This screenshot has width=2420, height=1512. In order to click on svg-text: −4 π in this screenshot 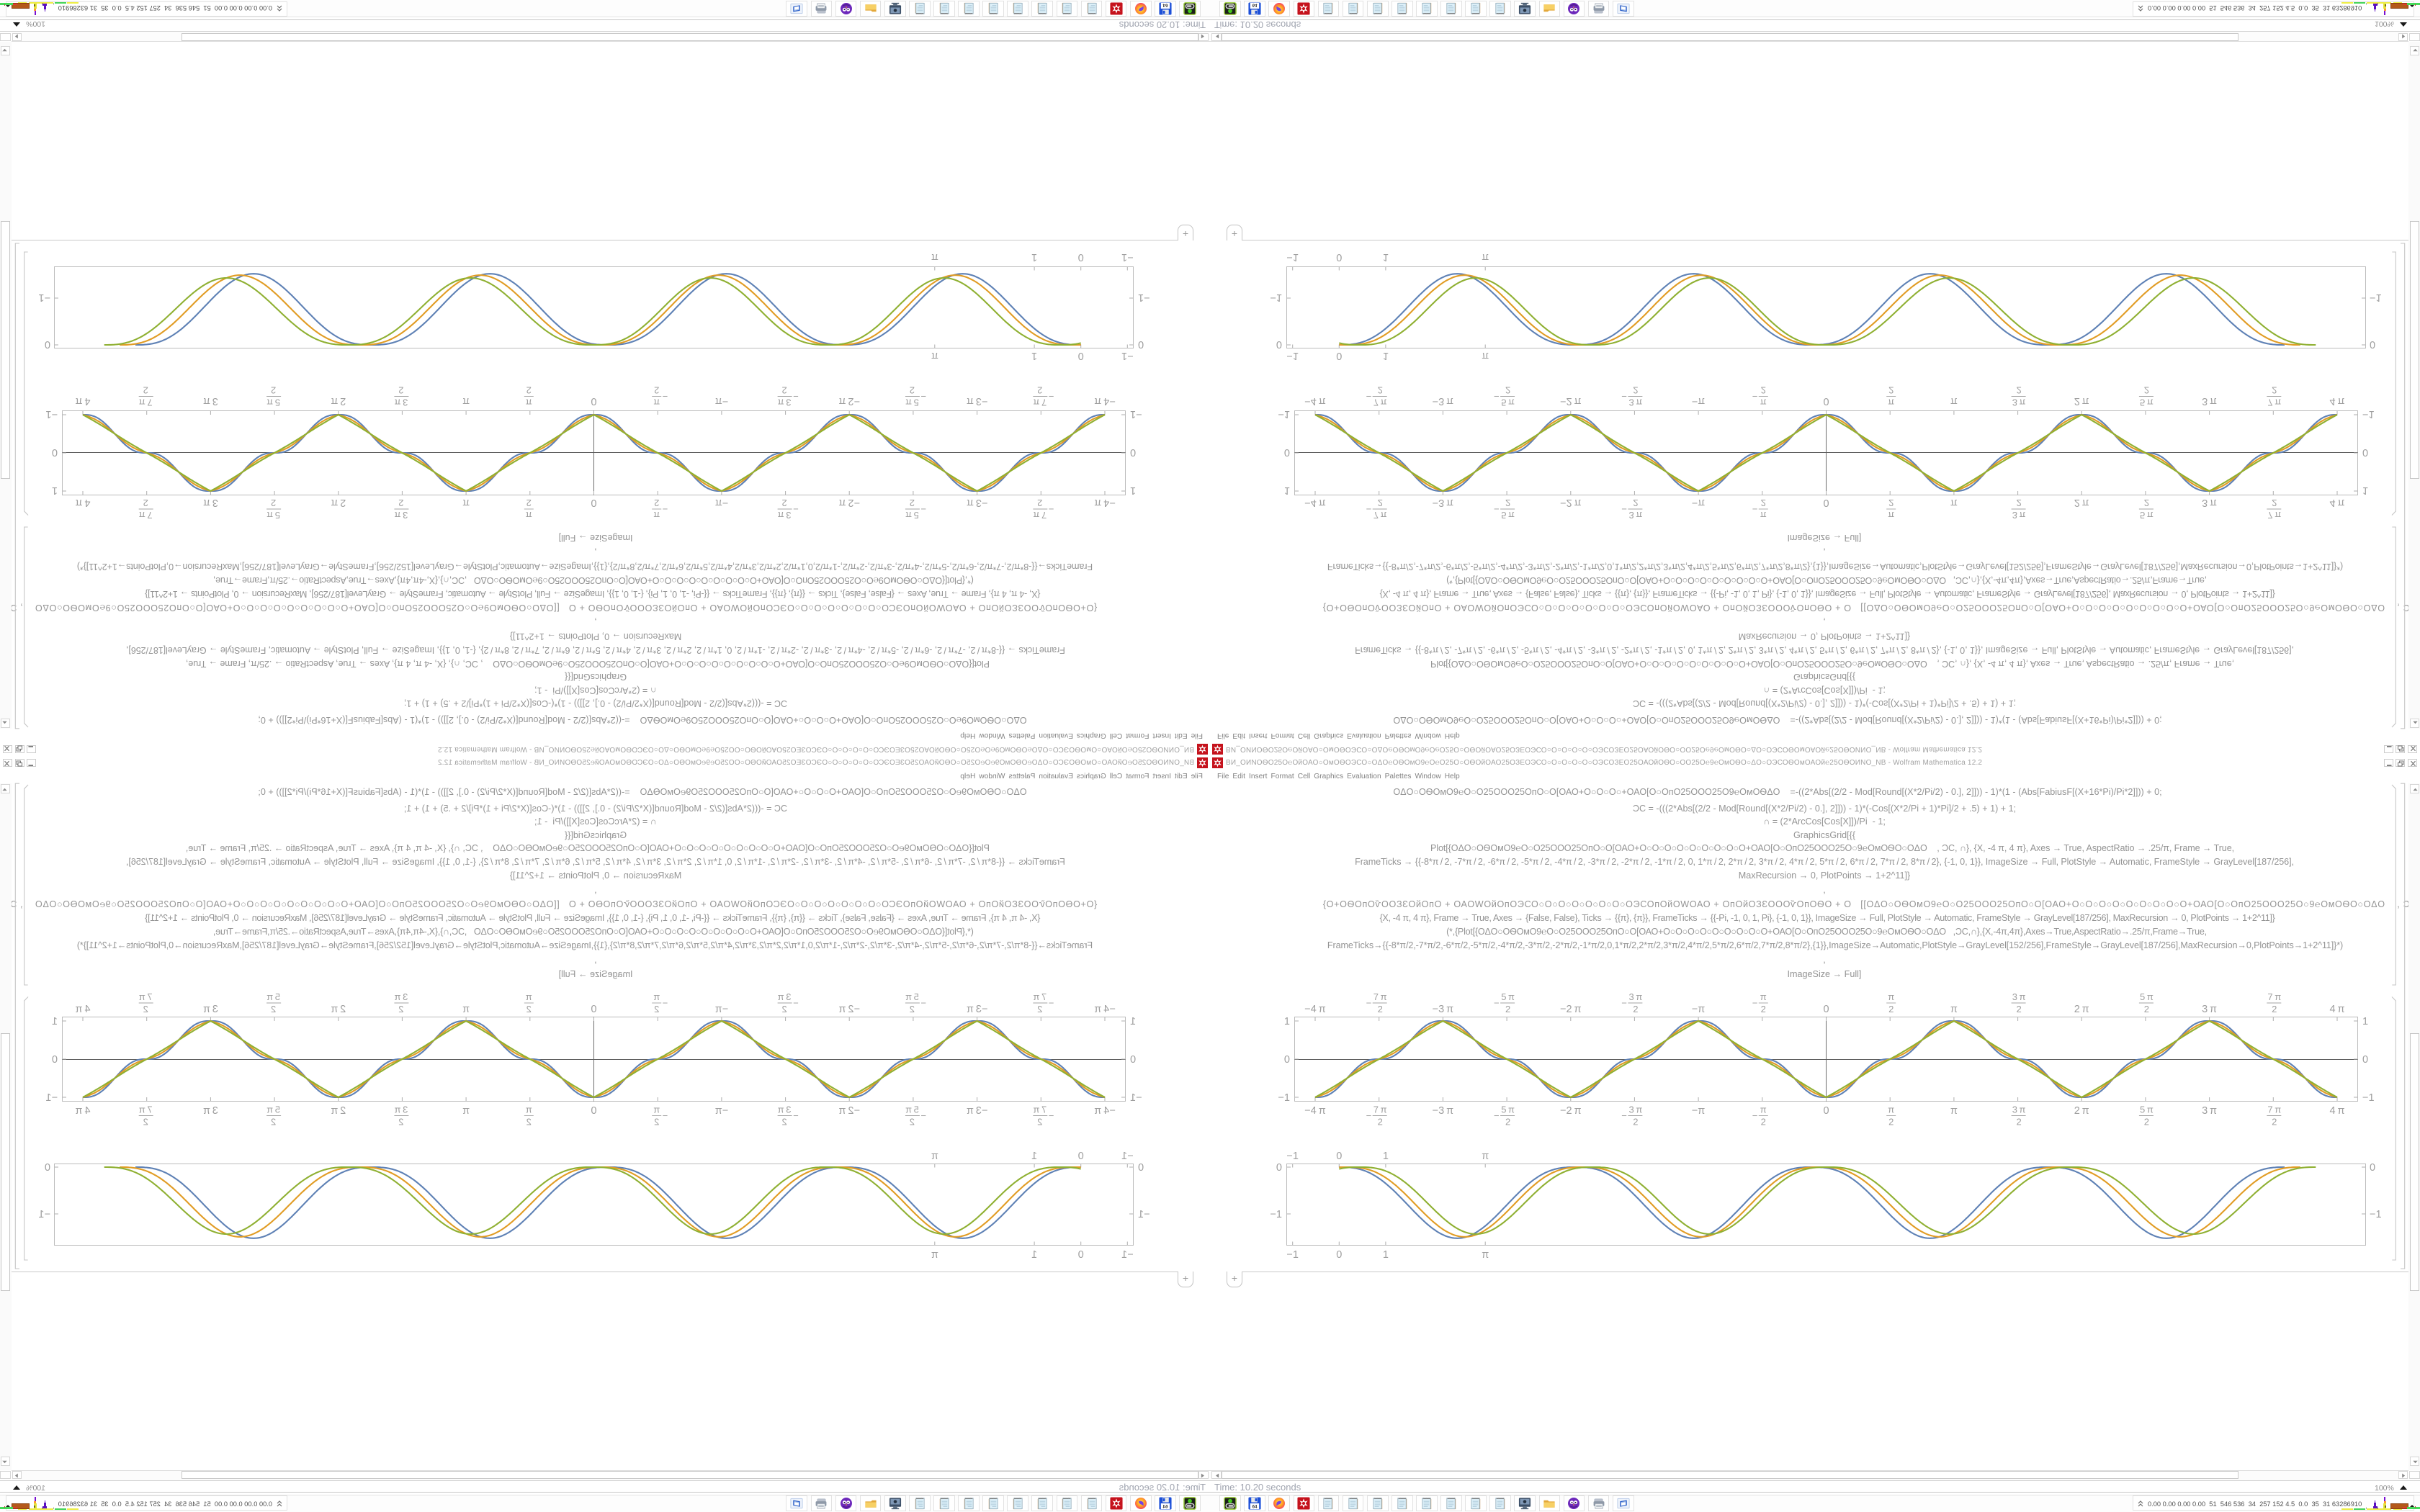, I will do `click(1104, 1111)`.